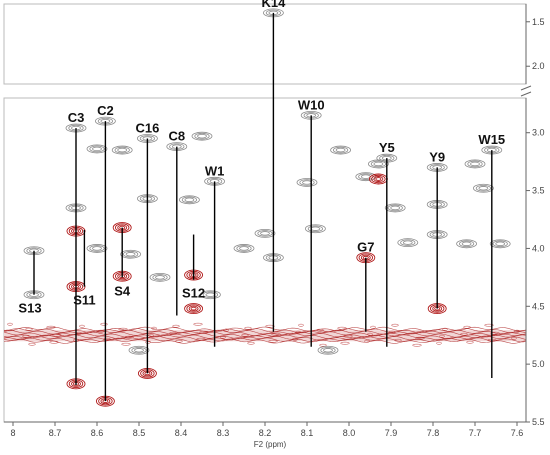  I want to click on y-tick-label: 1.5, so click(538, 22).